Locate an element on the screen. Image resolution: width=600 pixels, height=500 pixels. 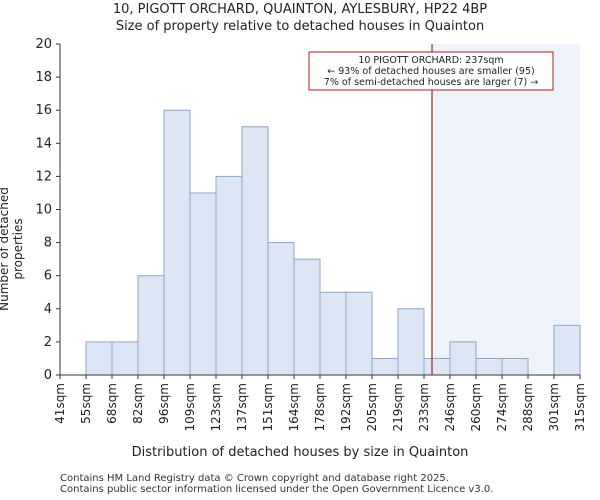
x-tick-label: 55sqm is located at coordinates (86, 403).